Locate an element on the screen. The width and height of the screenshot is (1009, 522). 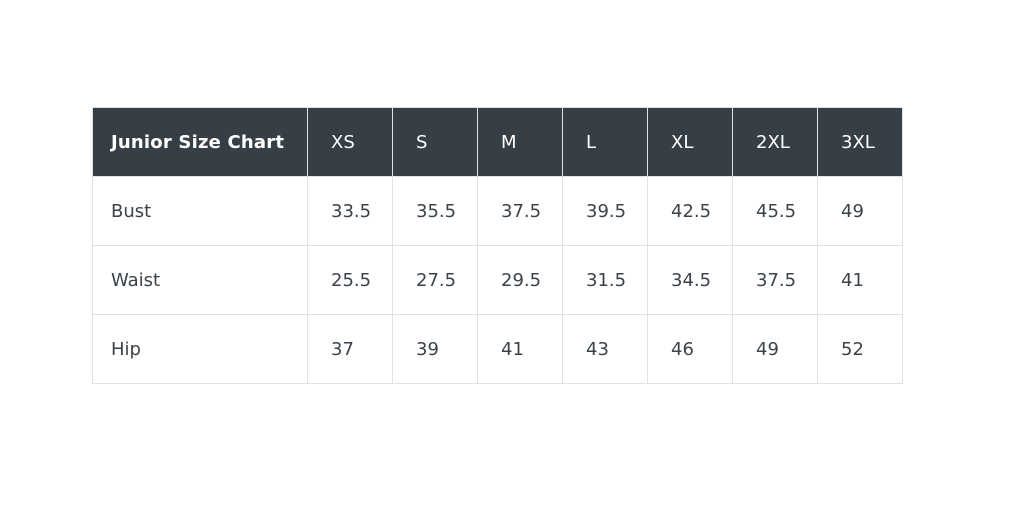
cell-bust-s: 35.5 is located at coordinates (435, 211).